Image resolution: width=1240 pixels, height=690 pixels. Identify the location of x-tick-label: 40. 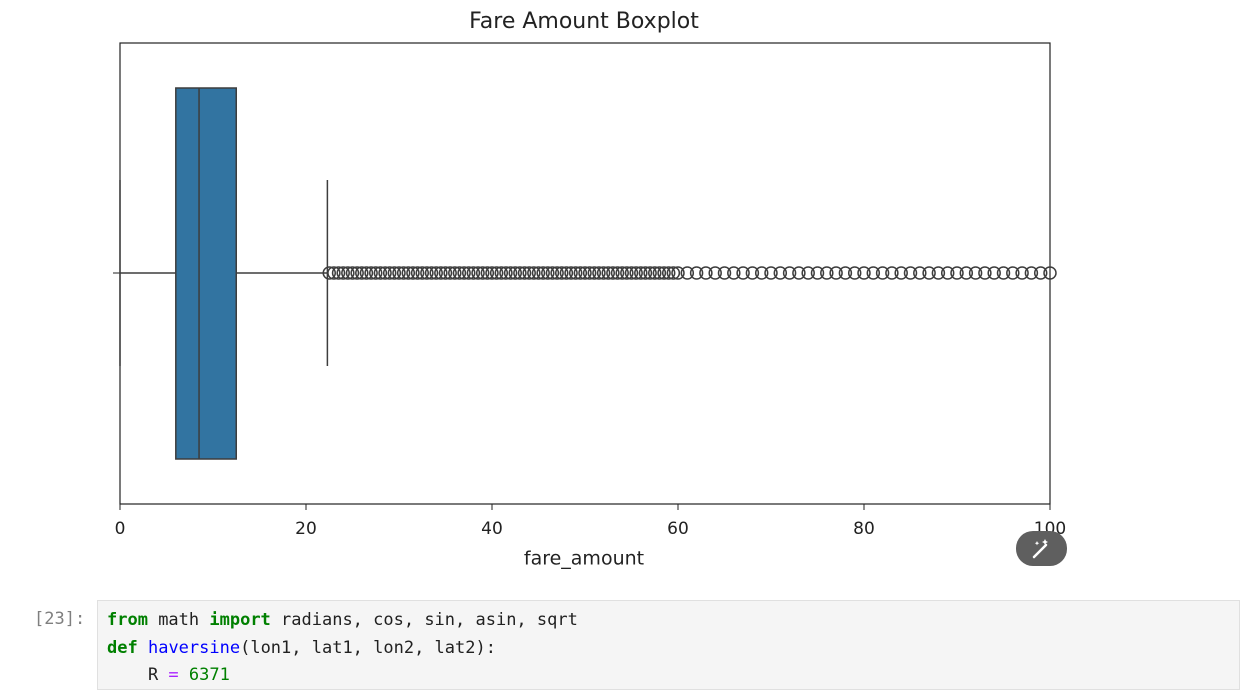
(492, 529).